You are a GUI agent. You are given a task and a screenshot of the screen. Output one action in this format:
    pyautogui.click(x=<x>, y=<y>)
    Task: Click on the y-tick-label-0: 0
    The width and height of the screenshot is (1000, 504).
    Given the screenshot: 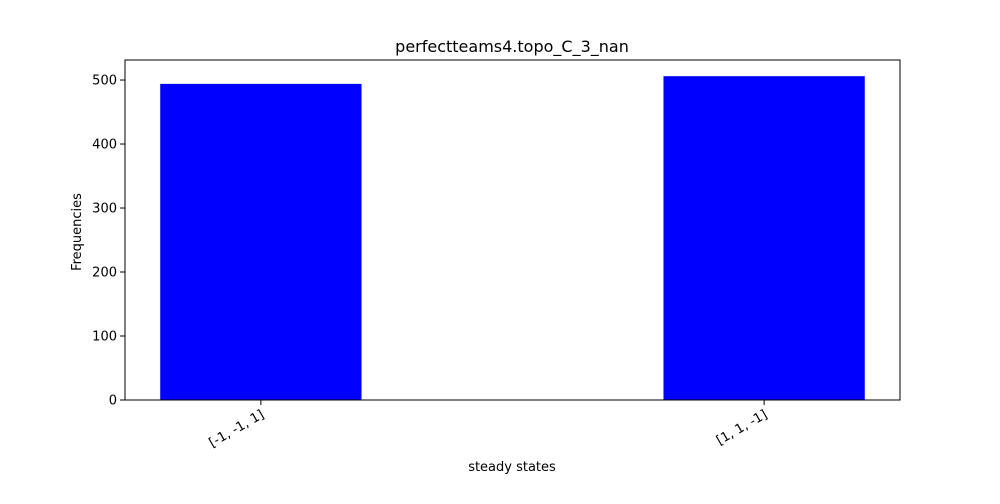 What is the action you would take?
    pyautogui.click(x=113, y=401)
    